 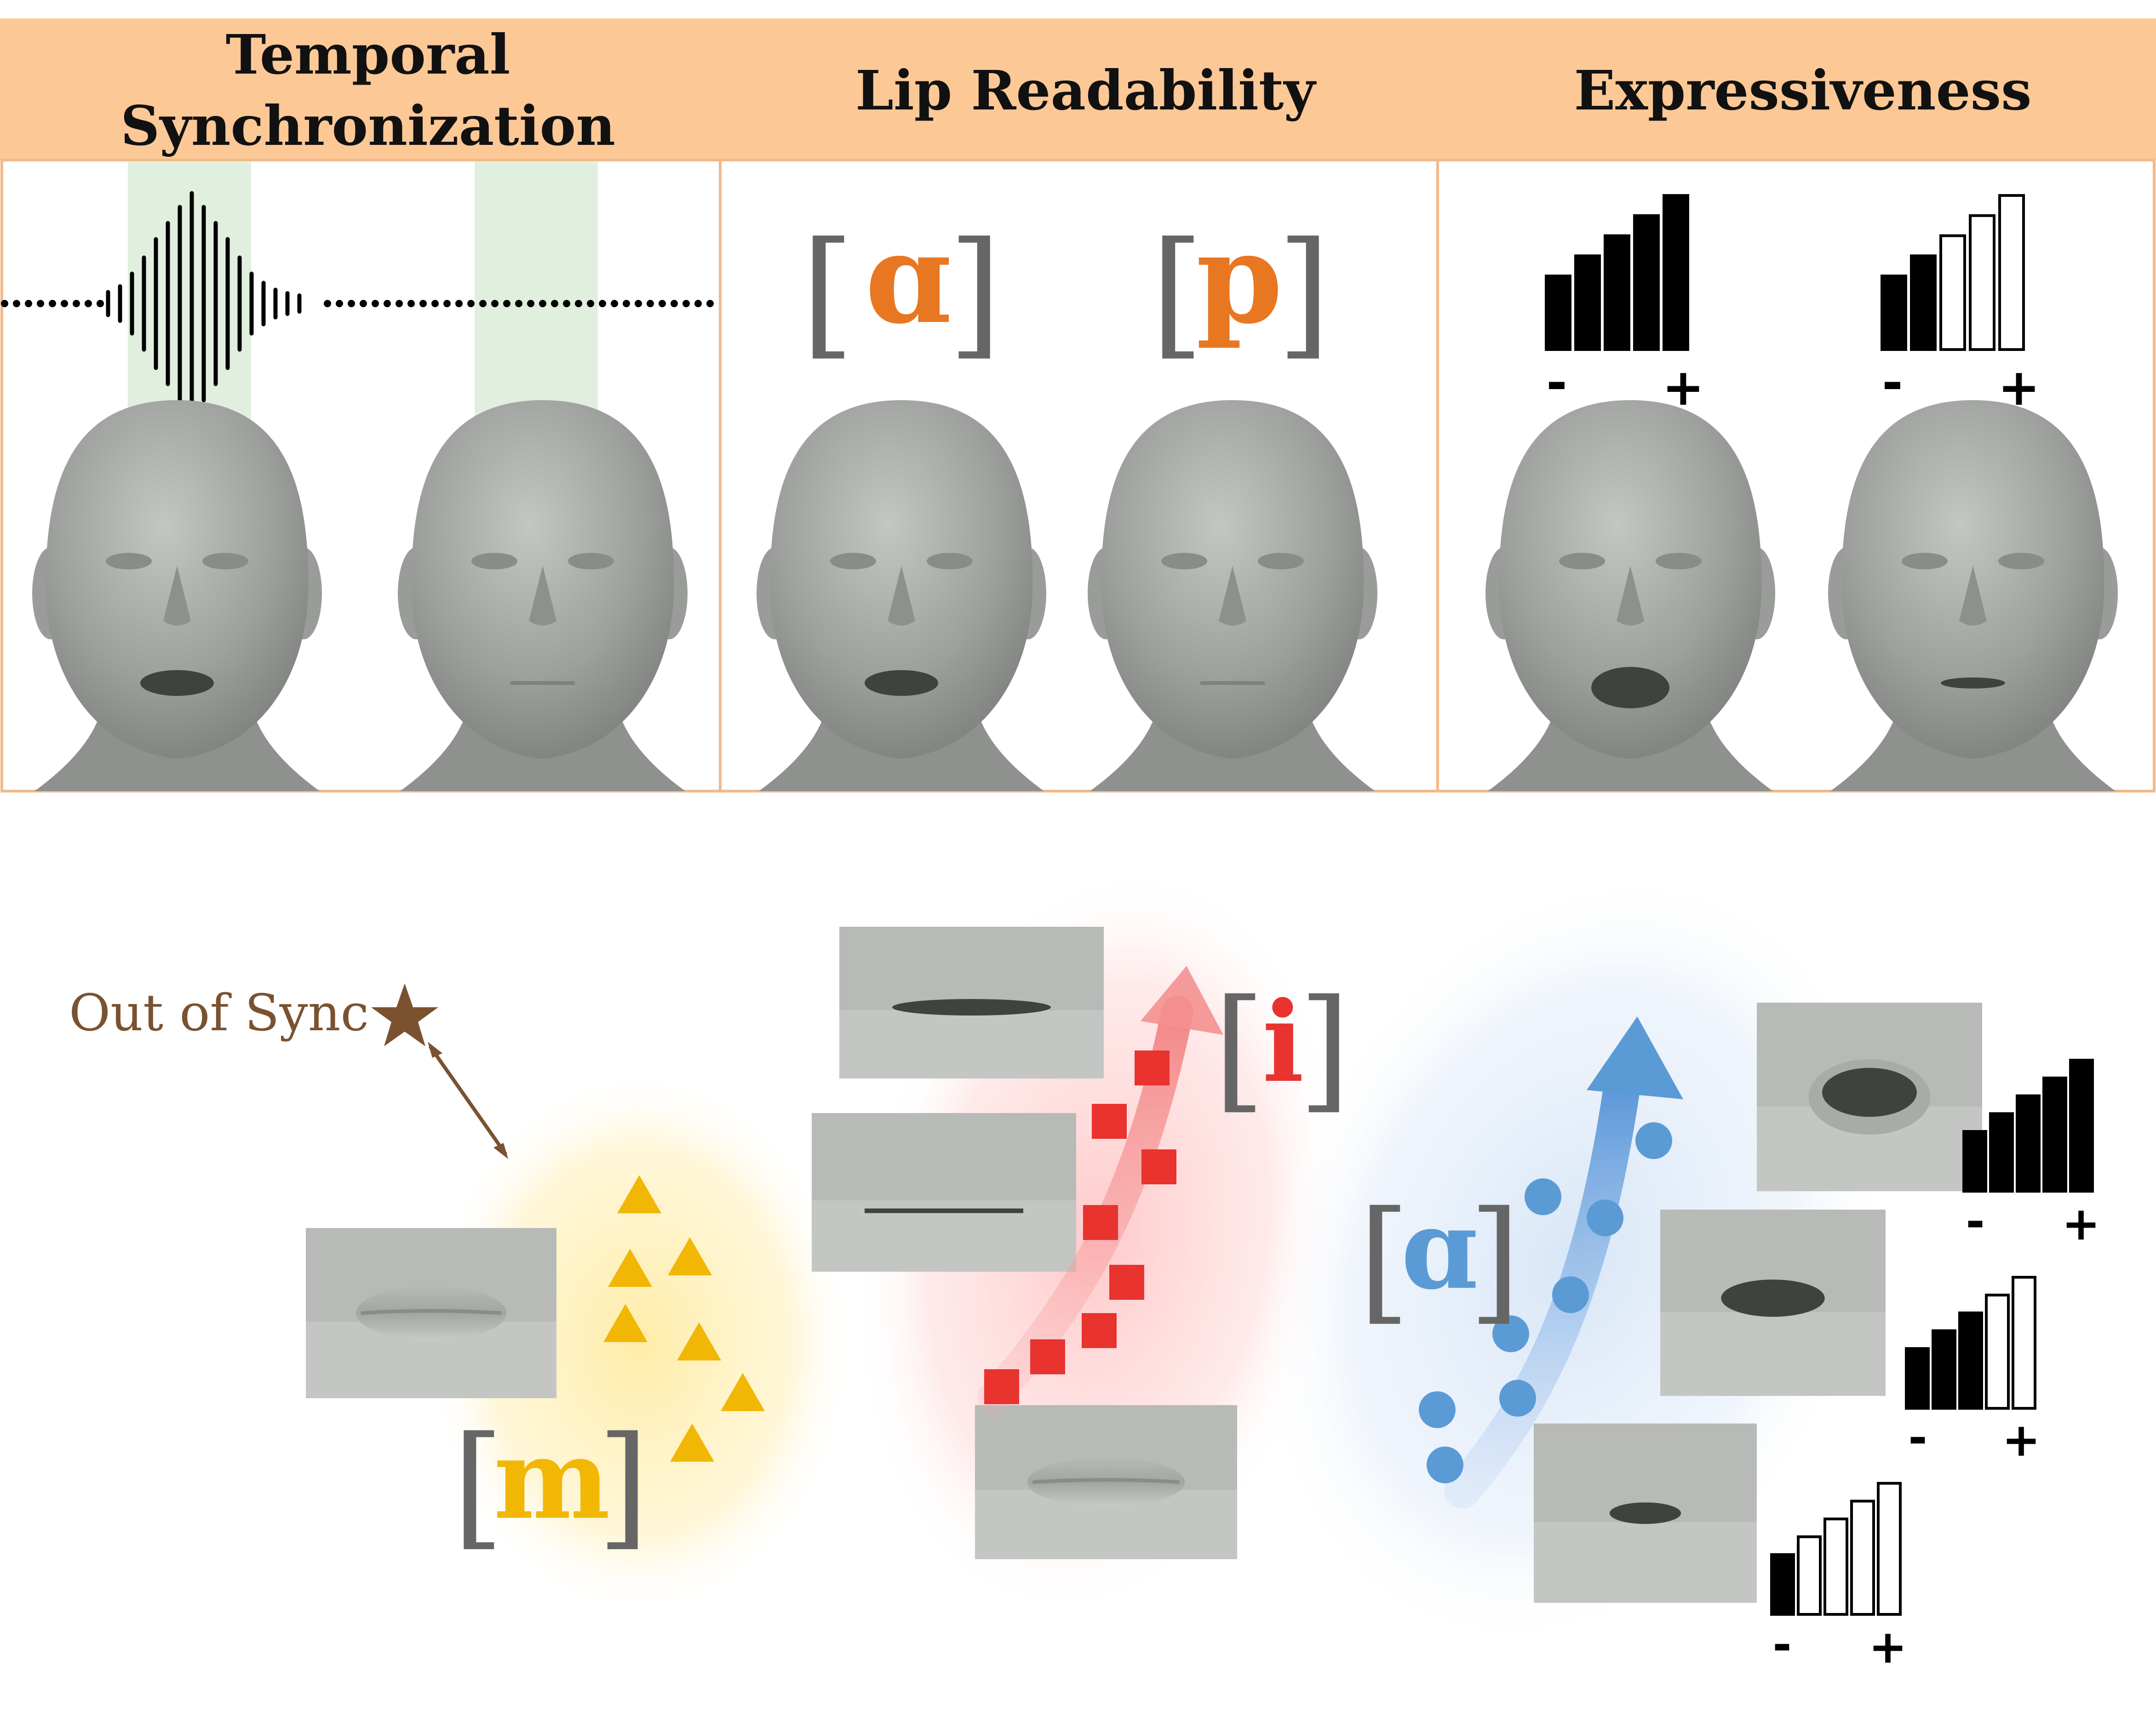 I want to click on lips, so click(x=1106, y=1482).